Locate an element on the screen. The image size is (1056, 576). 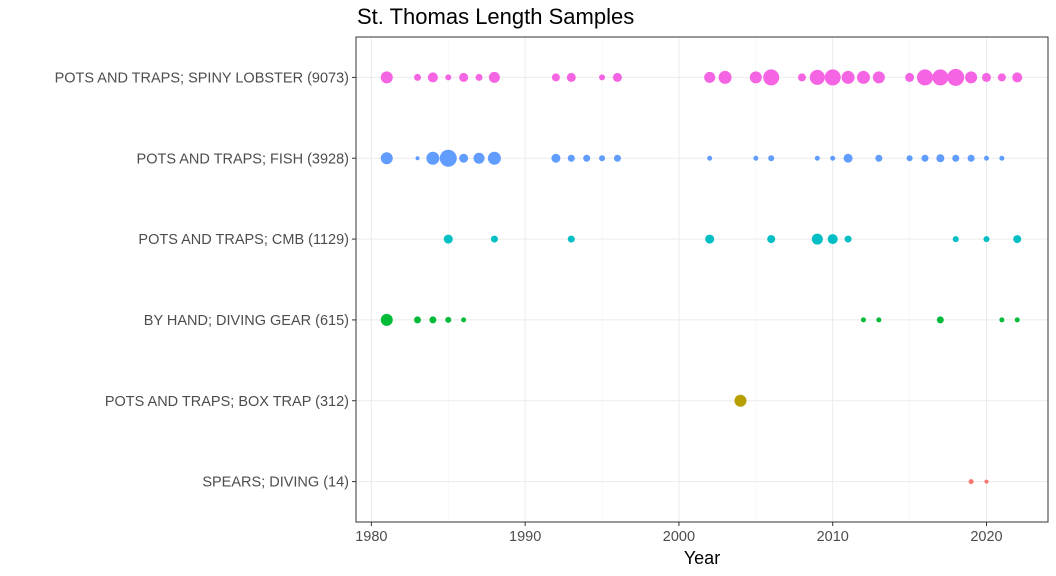
x-tick-label: 2010 is located at coordinates (833, 537).